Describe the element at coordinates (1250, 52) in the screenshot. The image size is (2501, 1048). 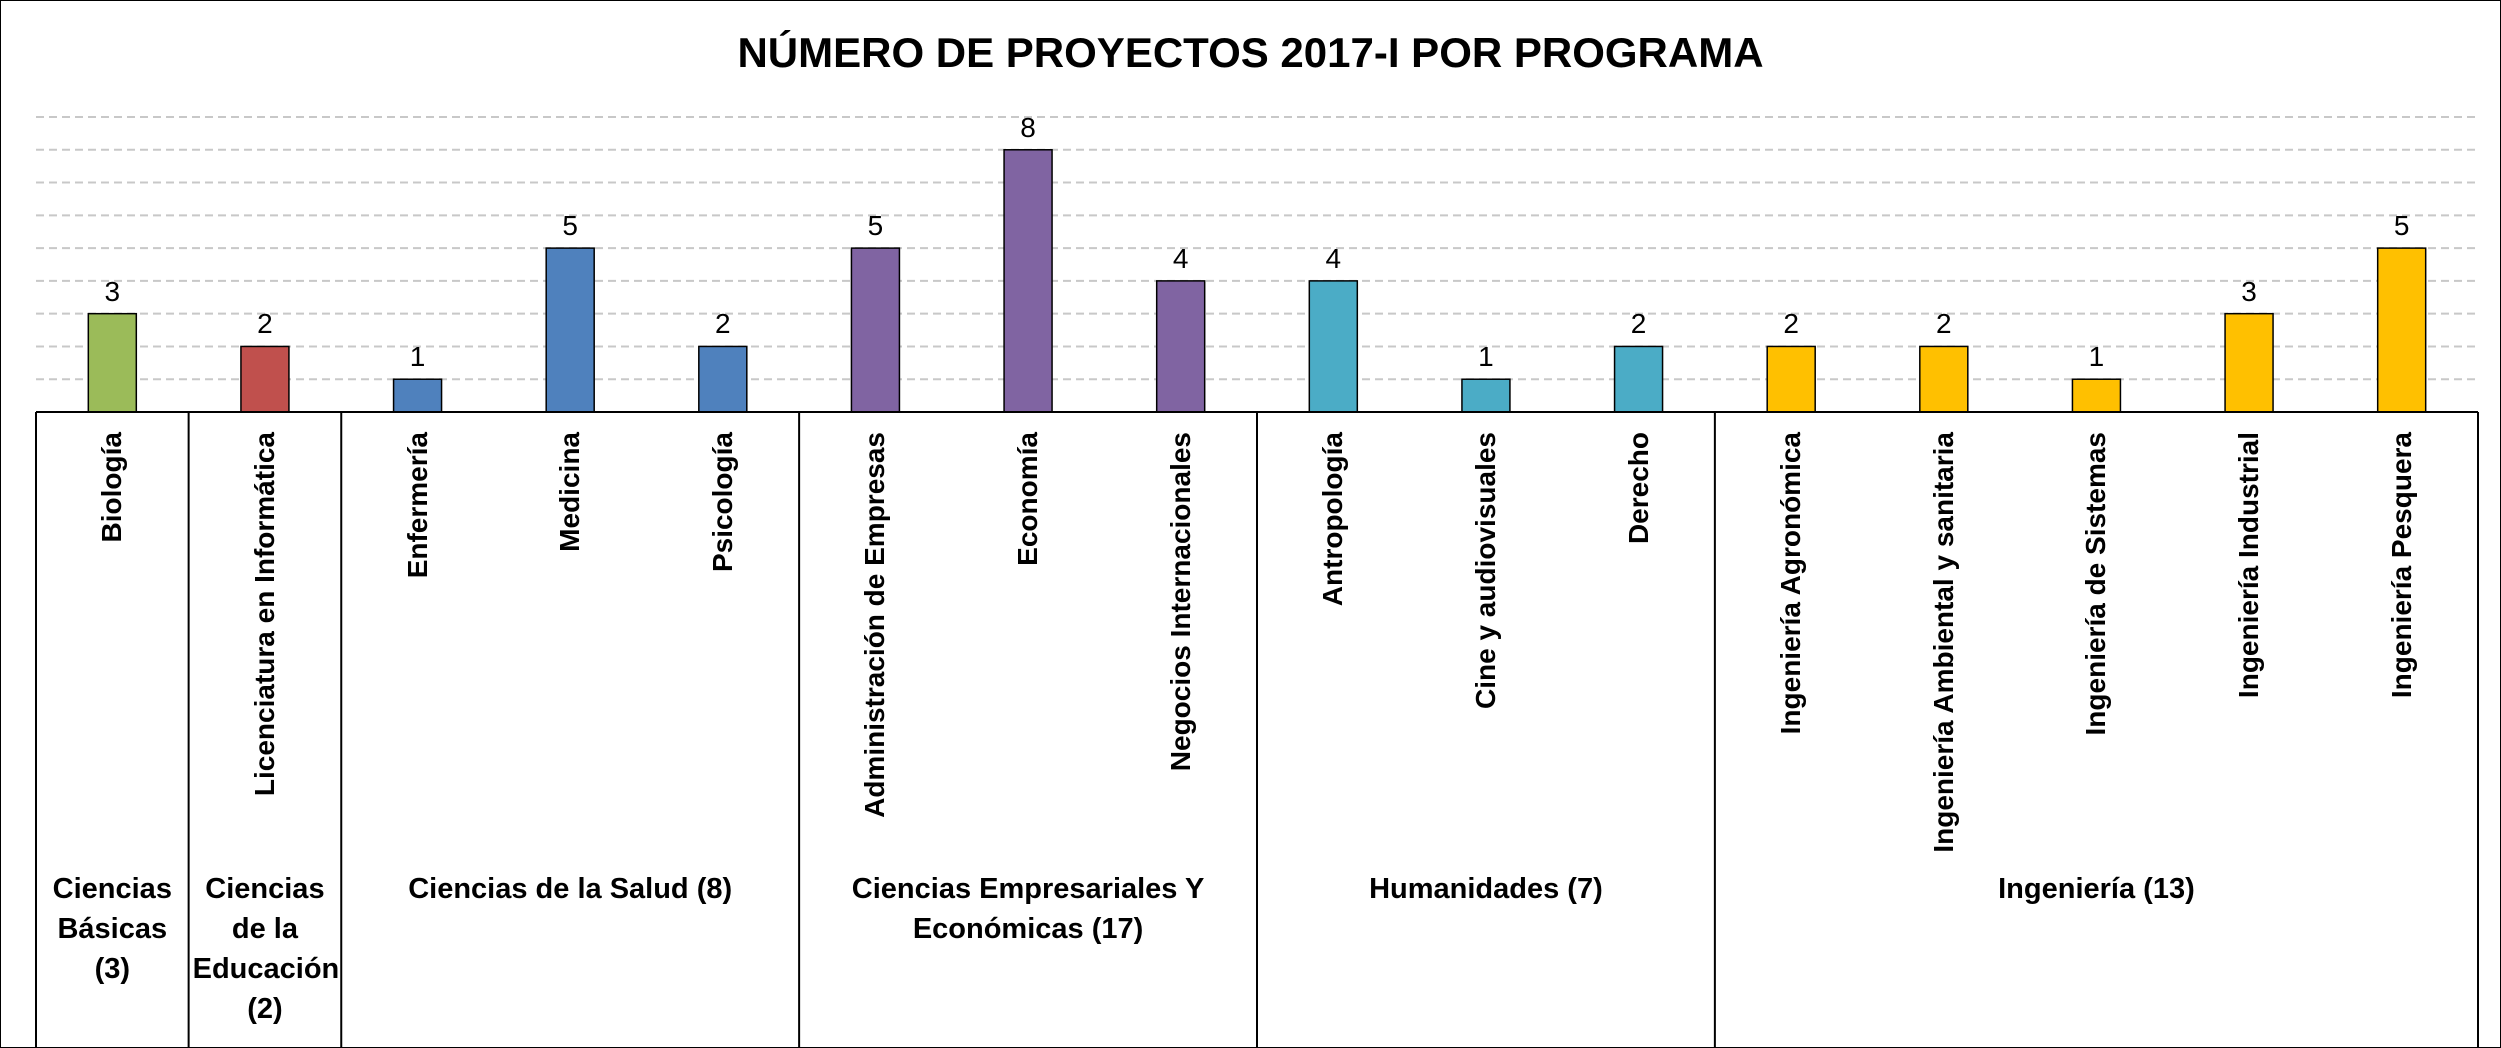
I see `chart-title: NÚMERO DE PROYECTOS 2017-I POR PROGRAMA` at that location.